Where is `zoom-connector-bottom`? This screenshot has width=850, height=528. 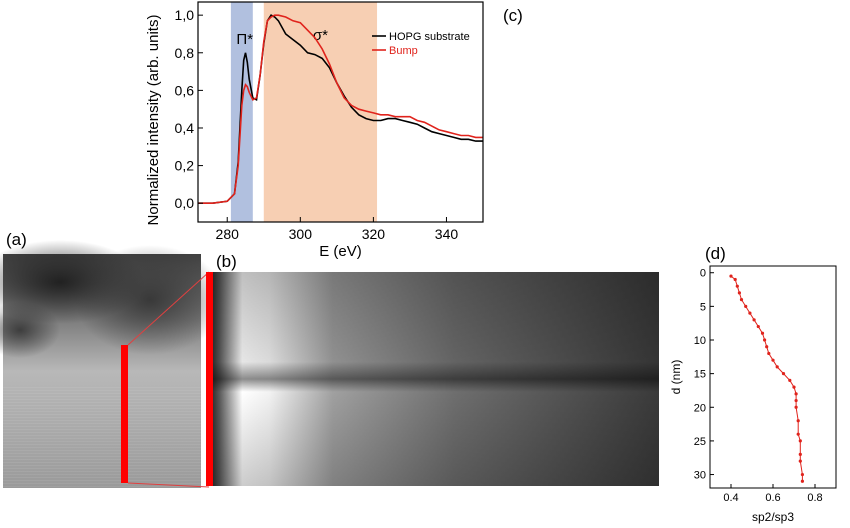 zoom-connector-bottom is located at coordinates (168, 485).